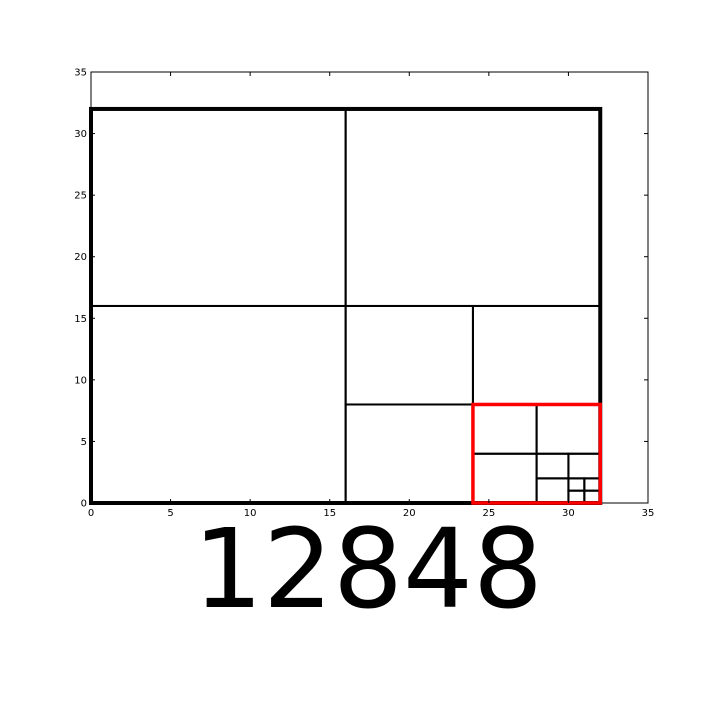  What do you see at coordinates (250, 513) in the screenshot?
I see `x-tick-label: 10` at bounding box center [250, 513].